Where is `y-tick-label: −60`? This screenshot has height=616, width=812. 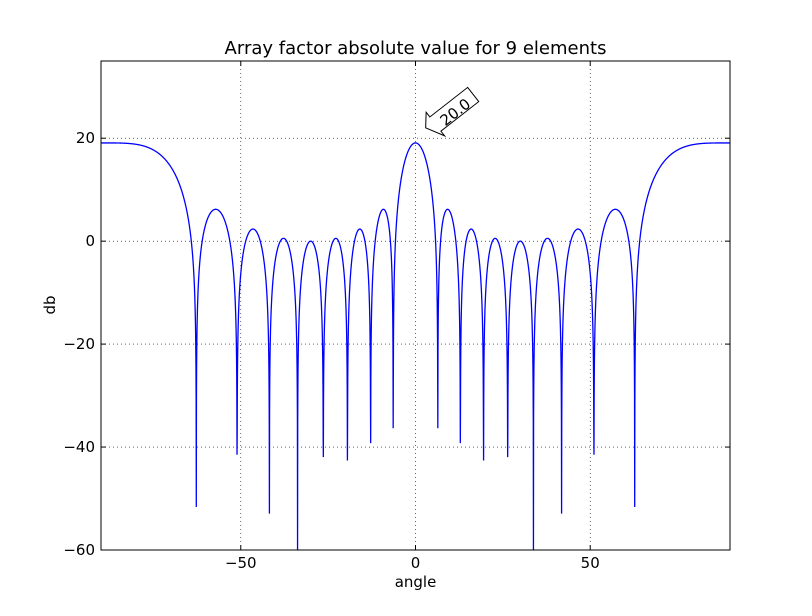
y-tick-label: −60 is located at coordinates (79, 550).